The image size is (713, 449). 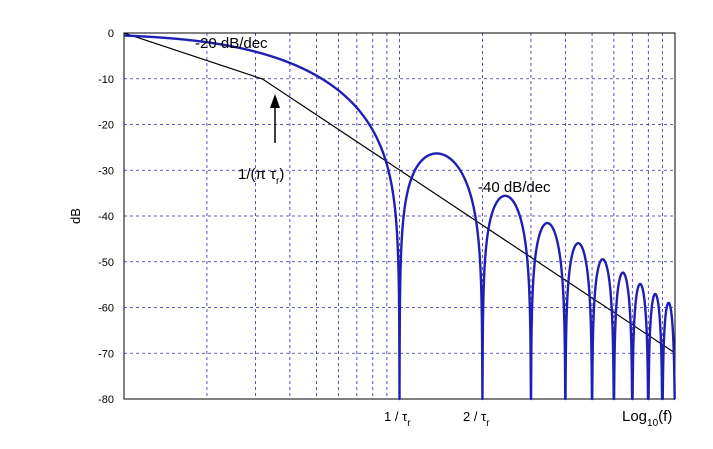 What do you see at coordinates (634, 416) in the screenshot?
I see `x-axis-label-main: Log` at bounding box center [634, 416].